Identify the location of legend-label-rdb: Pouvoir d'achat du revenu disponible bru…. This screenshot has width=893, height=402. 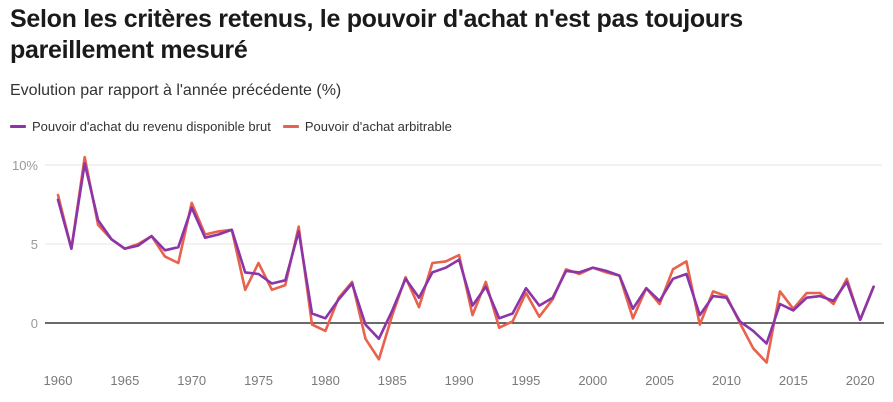
(151, 126).